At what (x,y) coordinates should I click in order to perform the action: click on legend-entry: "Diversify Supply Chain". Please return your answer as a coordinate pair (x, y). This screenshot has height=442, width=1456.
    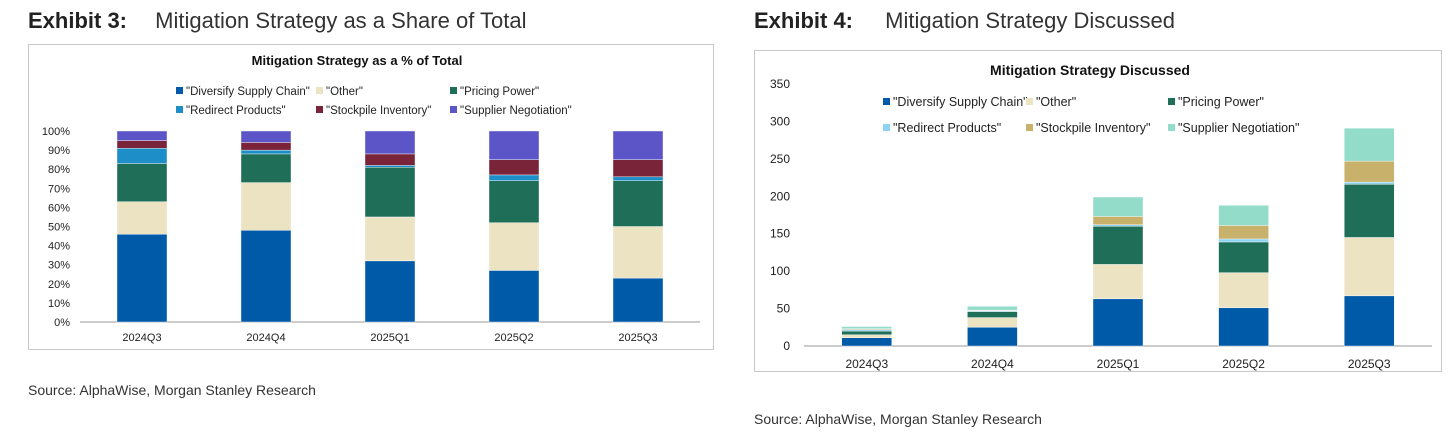
    Looking at the image, I should click on (248, 92).